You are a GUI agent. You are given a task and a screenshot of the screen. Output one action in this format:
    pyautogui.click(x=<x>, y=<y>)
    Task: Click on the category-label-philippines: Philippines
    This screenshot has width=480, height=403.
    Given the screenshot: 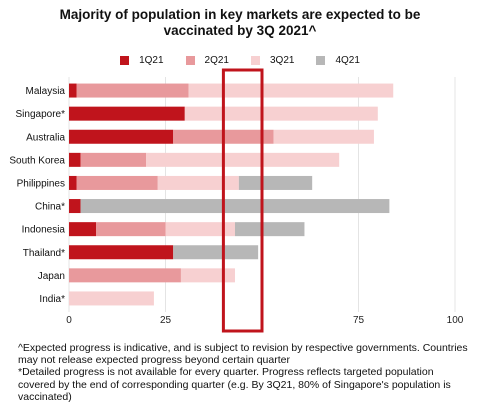 What is the action you would take?
    pyautogui.click(x=41, y=183)
    